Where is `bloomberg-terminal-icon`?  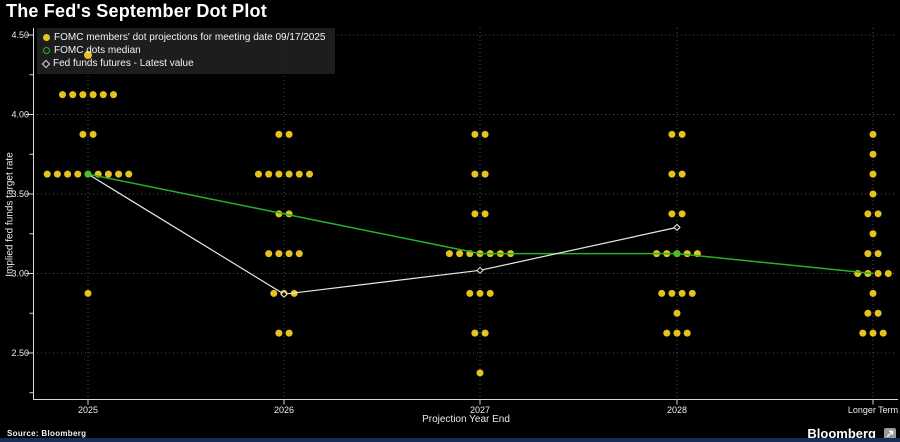 bloomberg-terminal-icon is located at coordinates (890, 434).